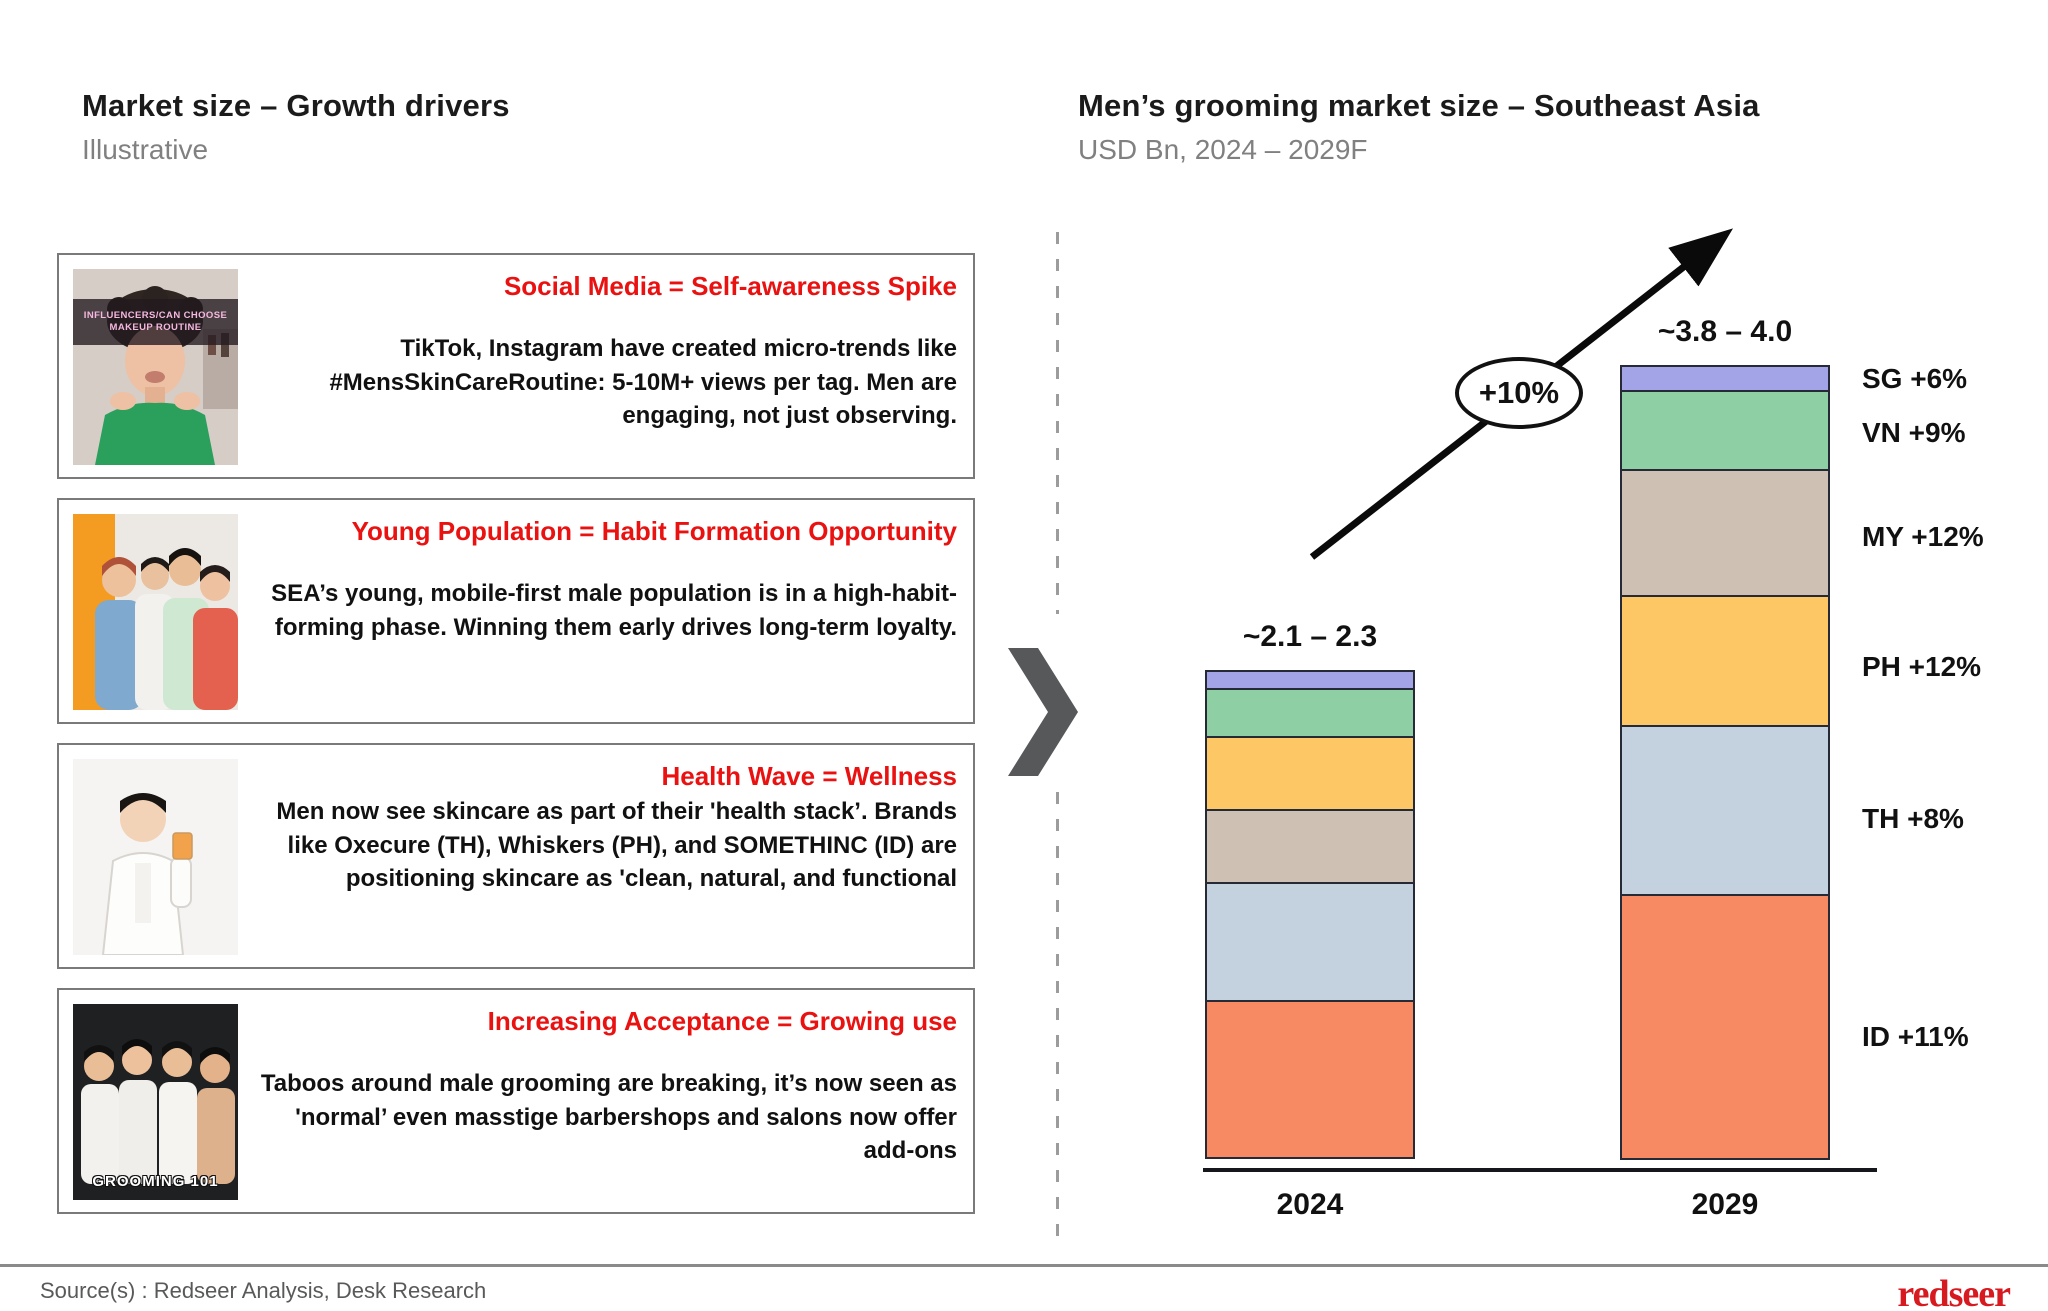  Describe the element at coordinates (1914, 432) in the screenshot. I see `country-growth-label-vn: VN +9%` at that location.